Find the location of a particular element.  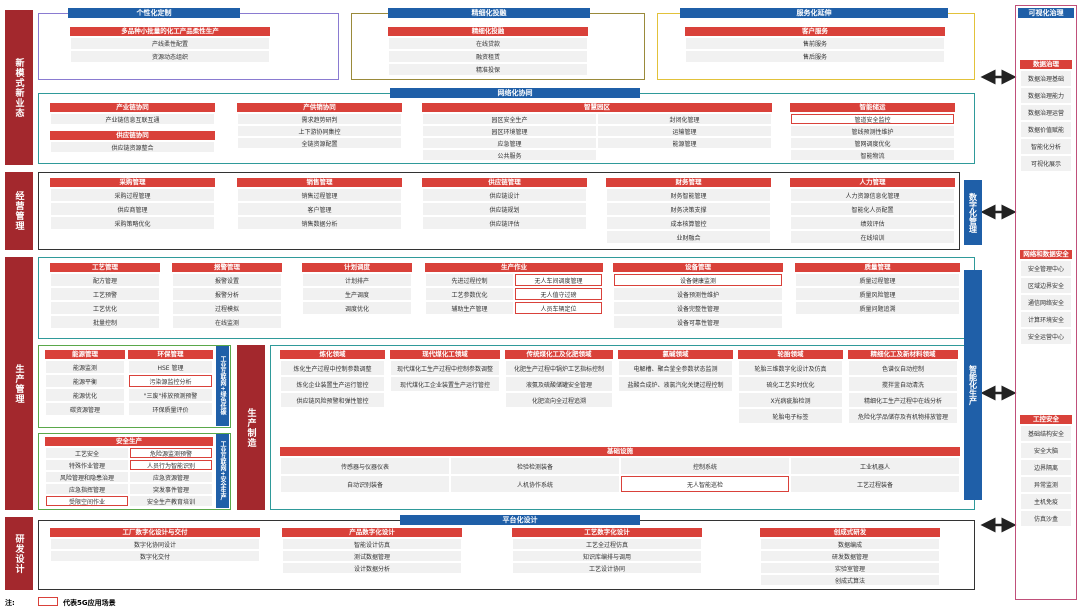

section-label: 研发设计 is located at coordinates (19, 553).